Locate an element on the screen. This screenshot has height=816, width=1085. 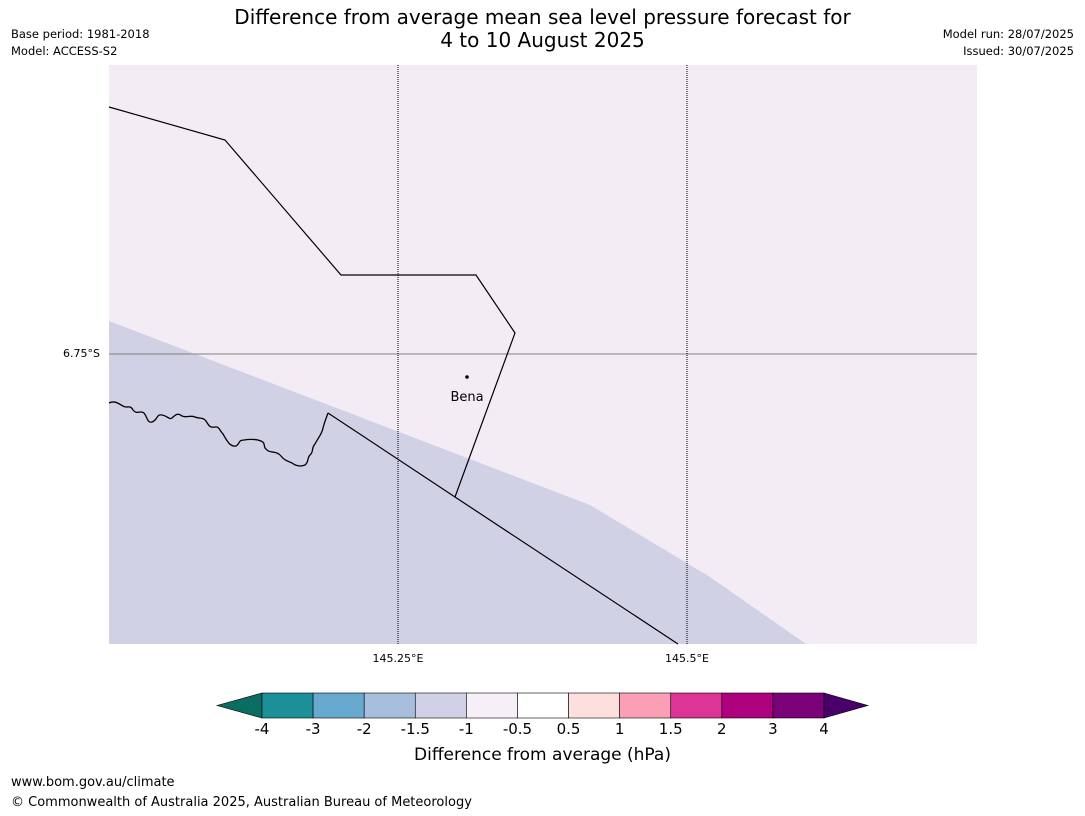
issued-date: Issued: 30/07/2025 is located at coordinates (1018, 51).